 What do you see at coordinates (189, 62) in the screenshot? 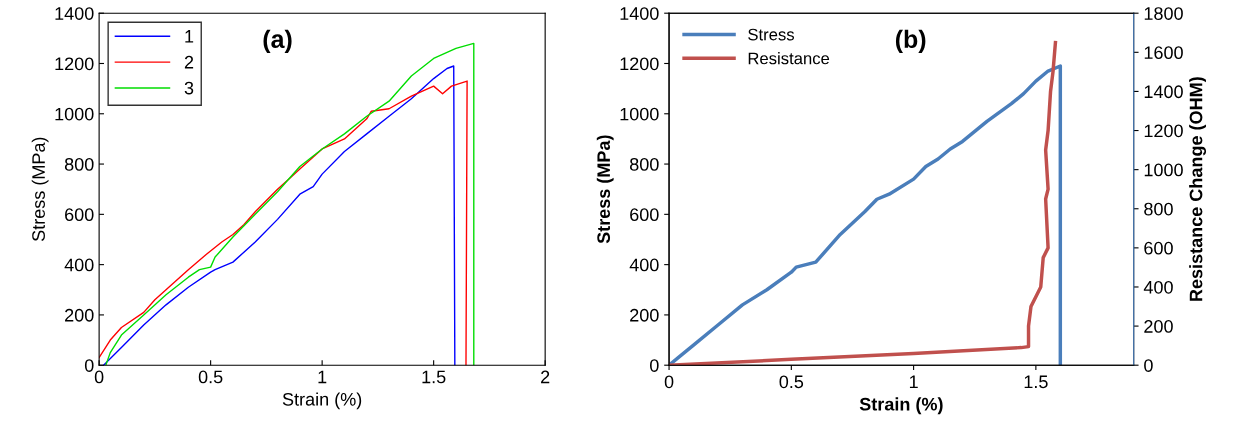
I see `legend-label: 2` at bounding box center [189, 62].